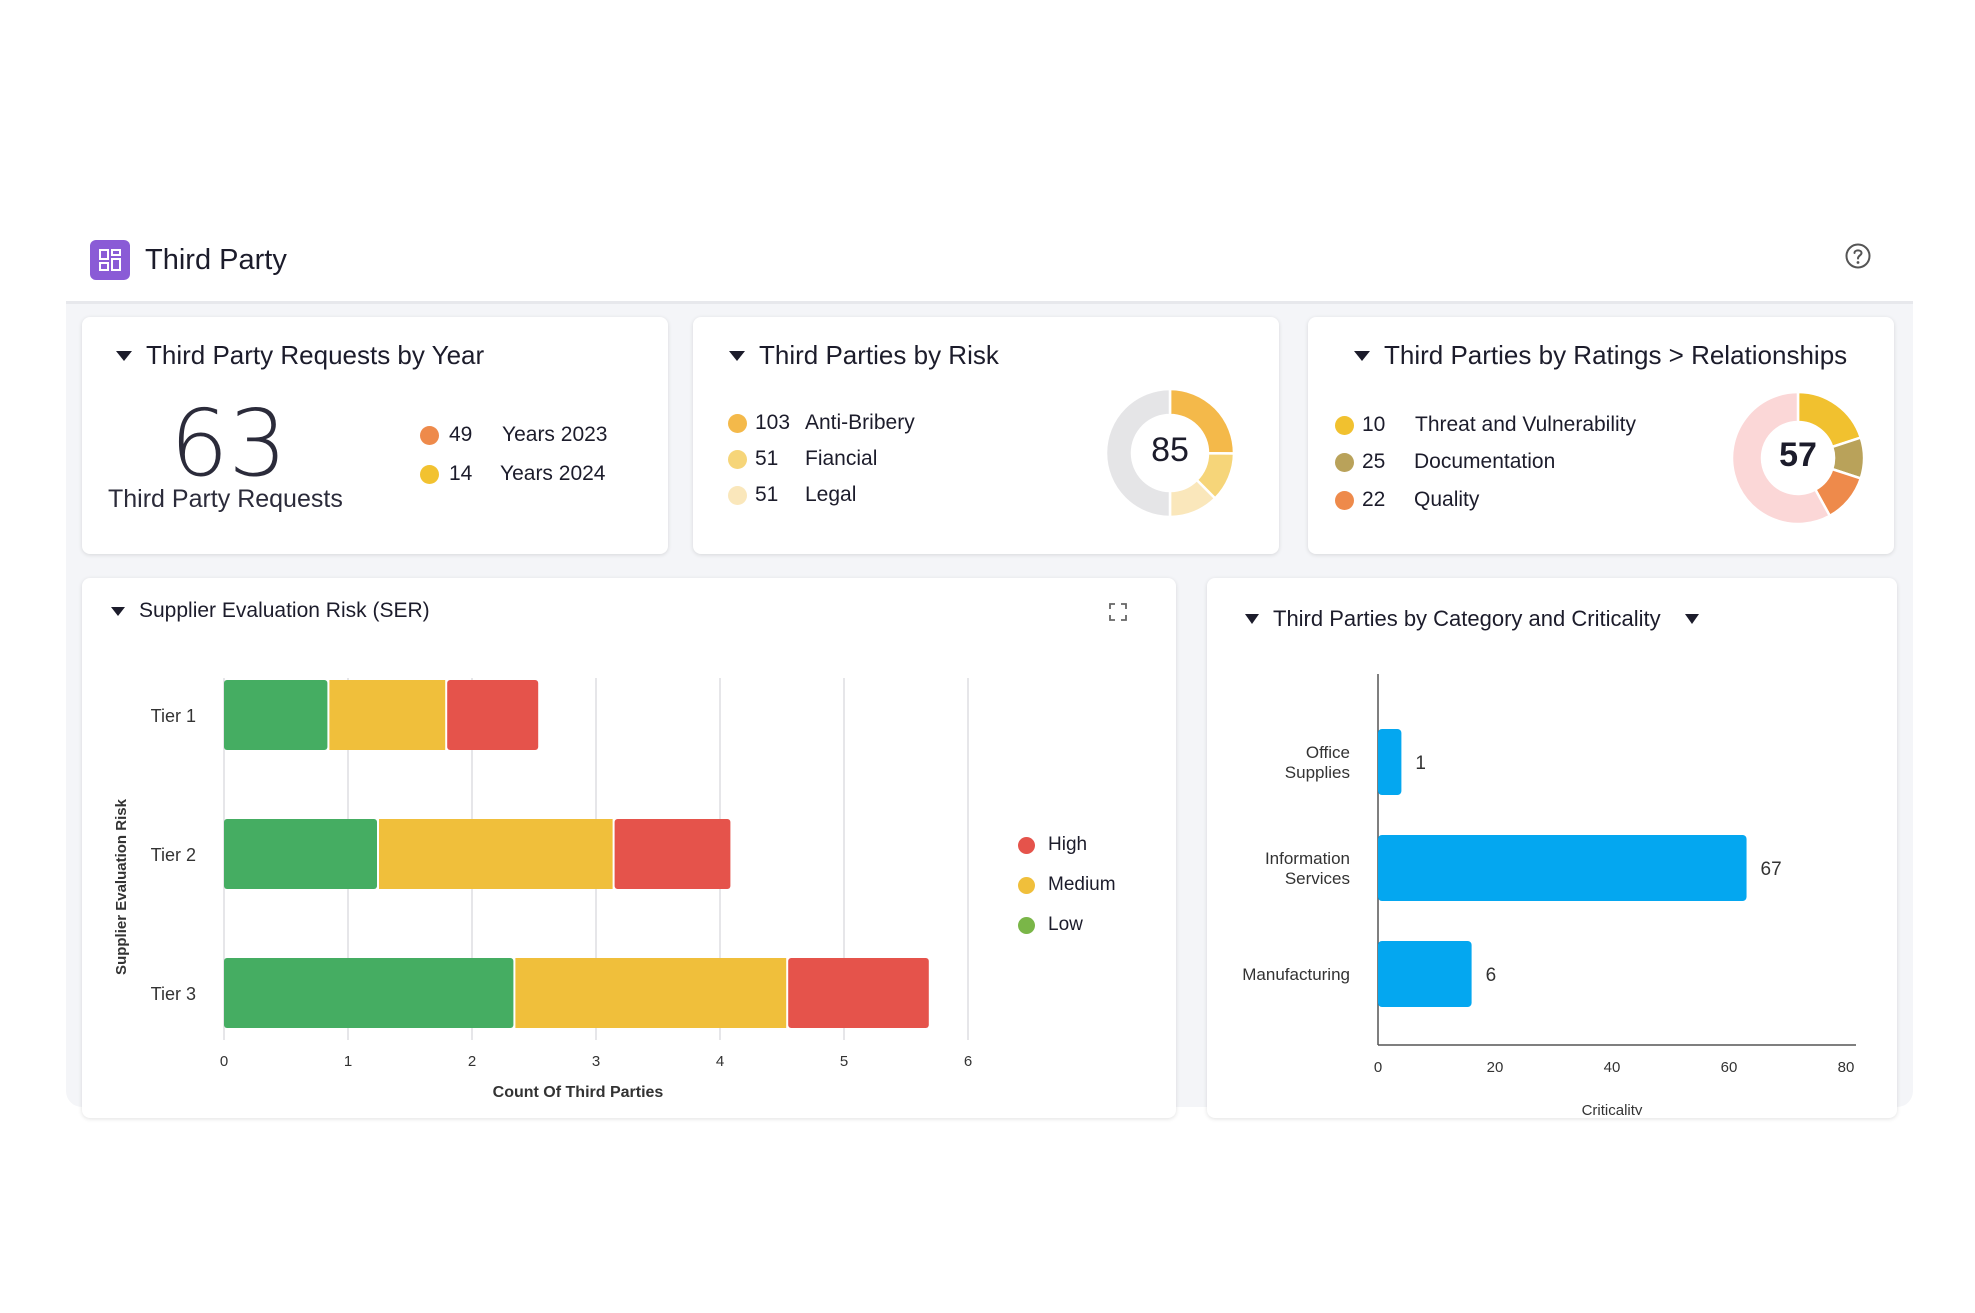  I want to click on chevron-down-icon, so click(1691, 619).